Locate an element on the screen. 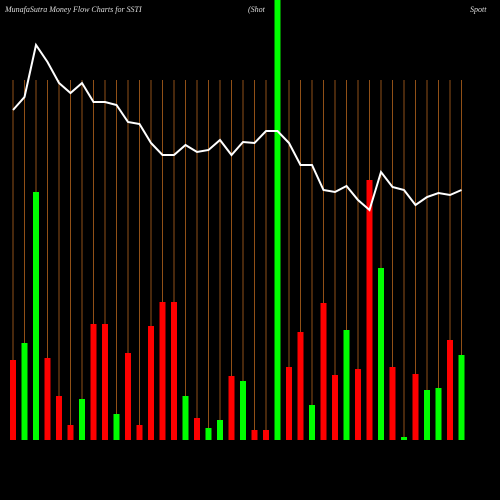 The height and width of the screenshot is (500, 500). chart-subtitle: (Shot is located at coordinates (257, 9).